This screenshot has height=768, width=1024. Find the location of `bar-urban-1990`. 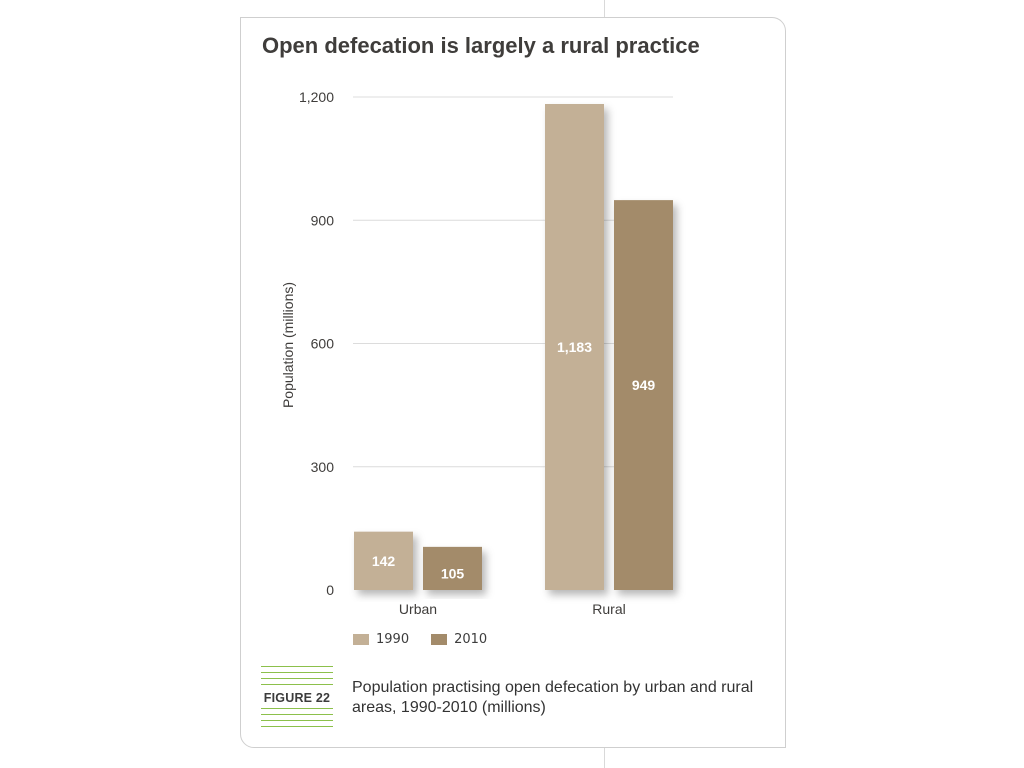

bar-urban-1990 is located at coordinates (383, 560).